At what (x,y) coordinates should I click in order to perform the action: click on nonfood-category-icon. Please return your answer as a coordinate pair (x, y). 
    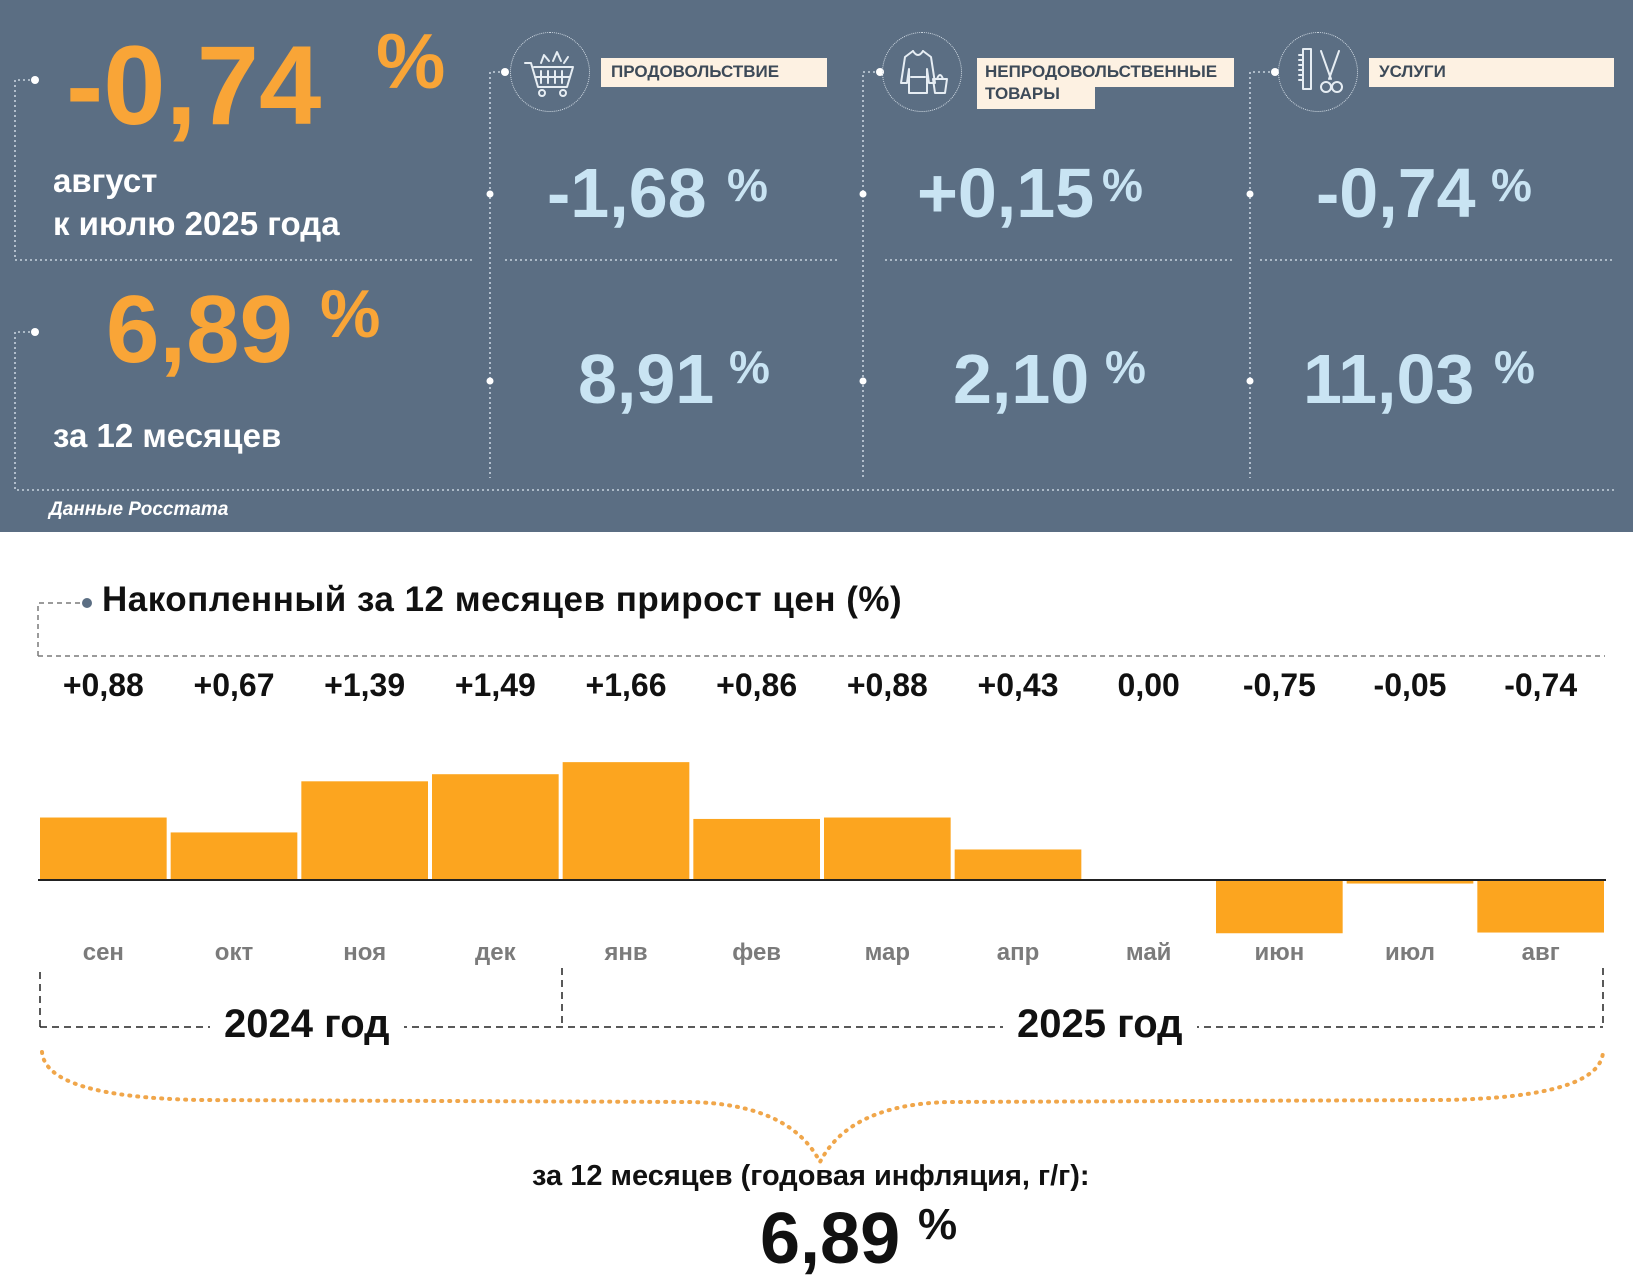
    Looking at the image, I should click on (922, 72).